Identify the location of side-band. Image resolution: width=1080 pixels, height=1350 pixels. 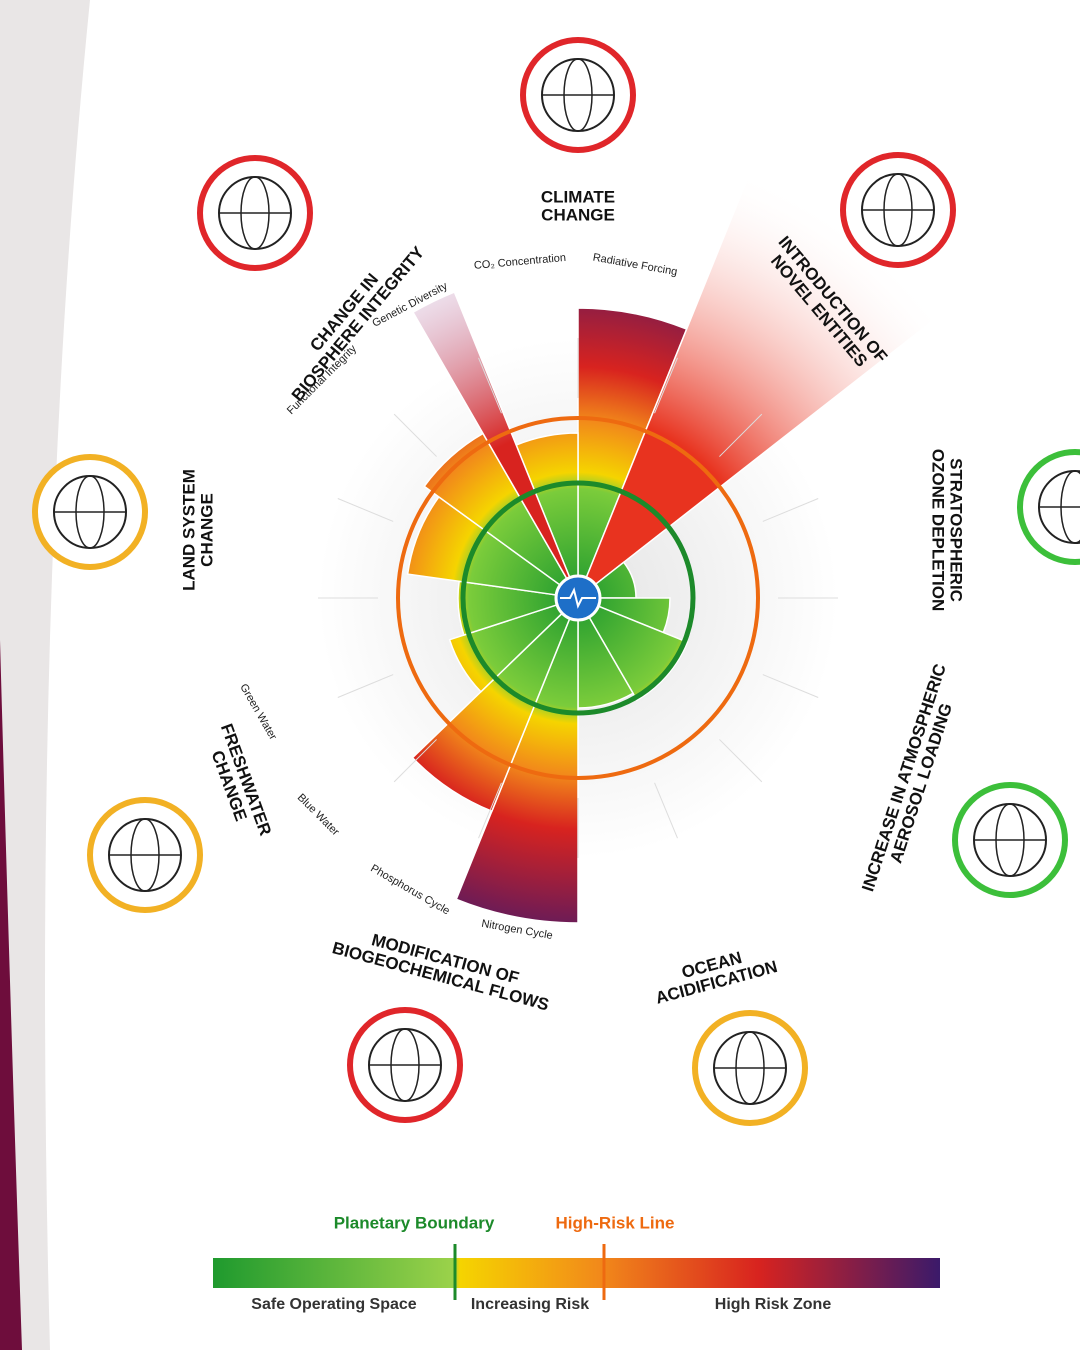
(11, 995).